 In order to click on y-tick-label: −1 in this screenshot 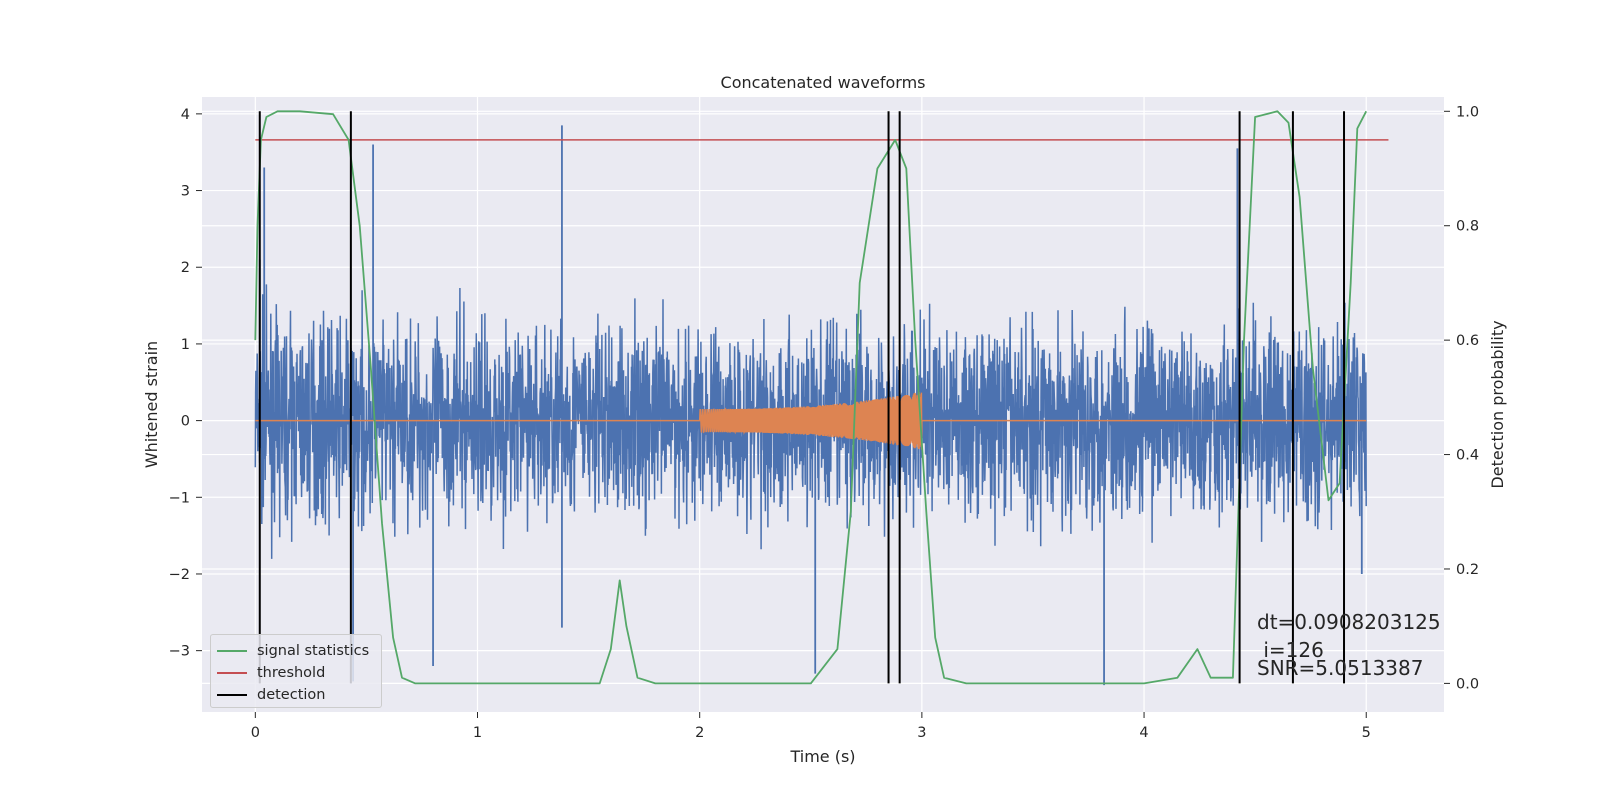, I will do `click(179, 498)`.